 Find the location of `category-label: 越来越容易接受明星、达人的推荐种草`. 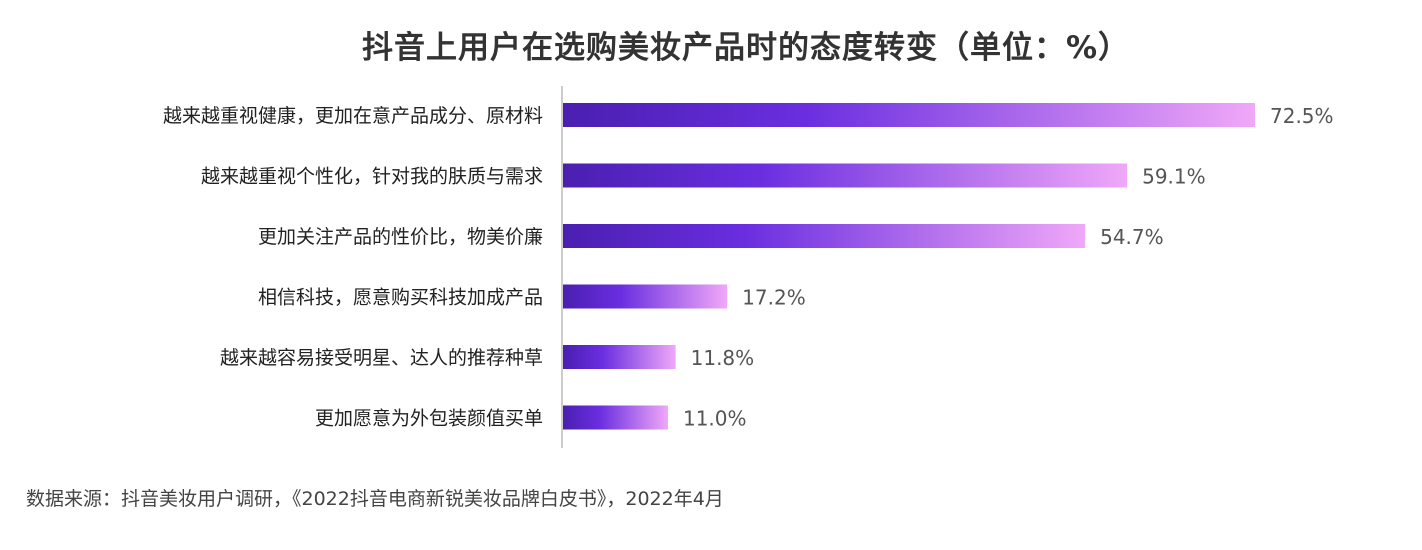

category-label: 越来越容易接受明星、达人的推荐种草 is located at coordinates (381, 358).